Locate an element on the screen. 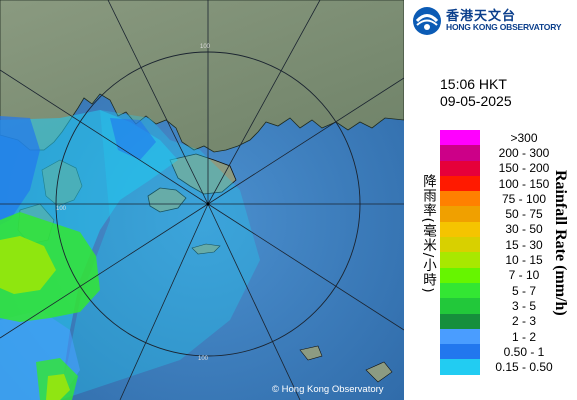 The height and width of the screenshot is (400, 577). legend-row: 0.50 - 1 is located at coordinates (504, 352).